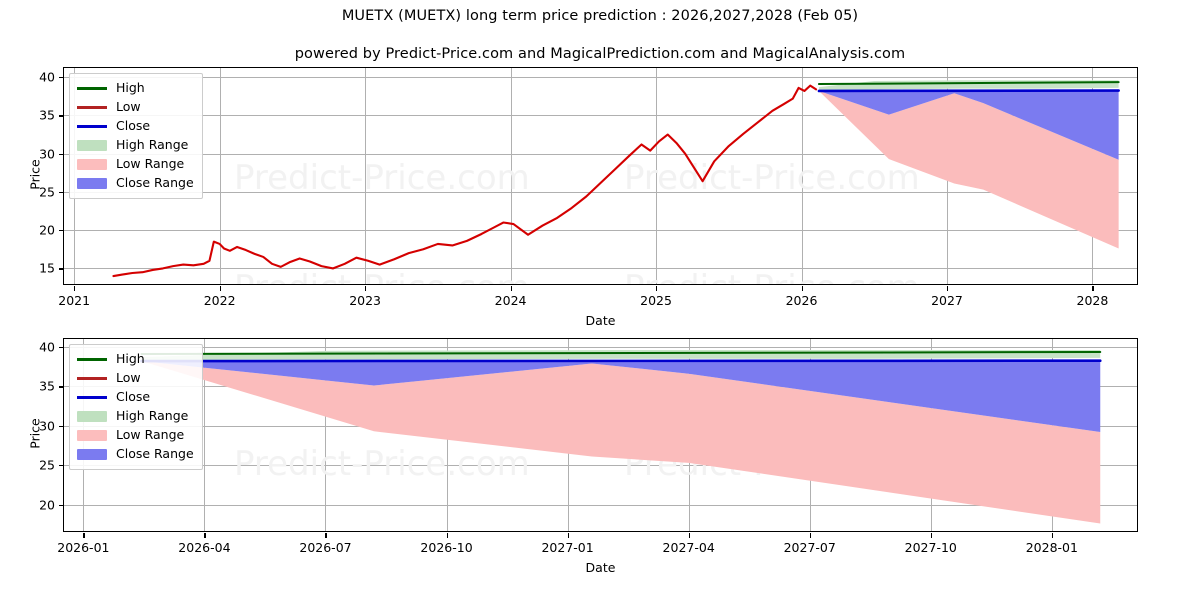 The width and height of the screenshot is (1200, 600). What do you see at coordinates (128, 107) in the screenshot?
I see `legend-label: Low` at bounding box center [128, 107].